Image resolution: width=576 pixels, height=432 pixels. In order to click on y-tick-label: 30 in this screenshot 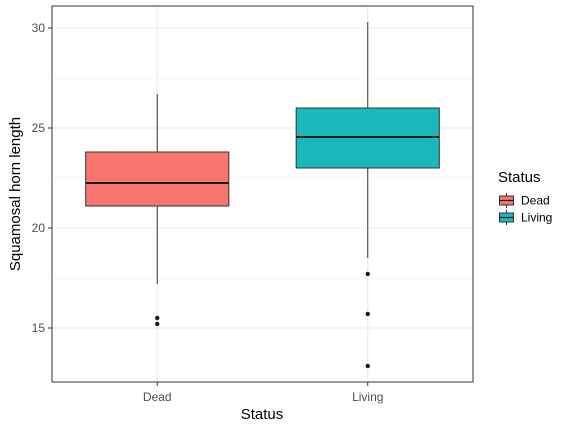, I will do `click(39, 28)`.